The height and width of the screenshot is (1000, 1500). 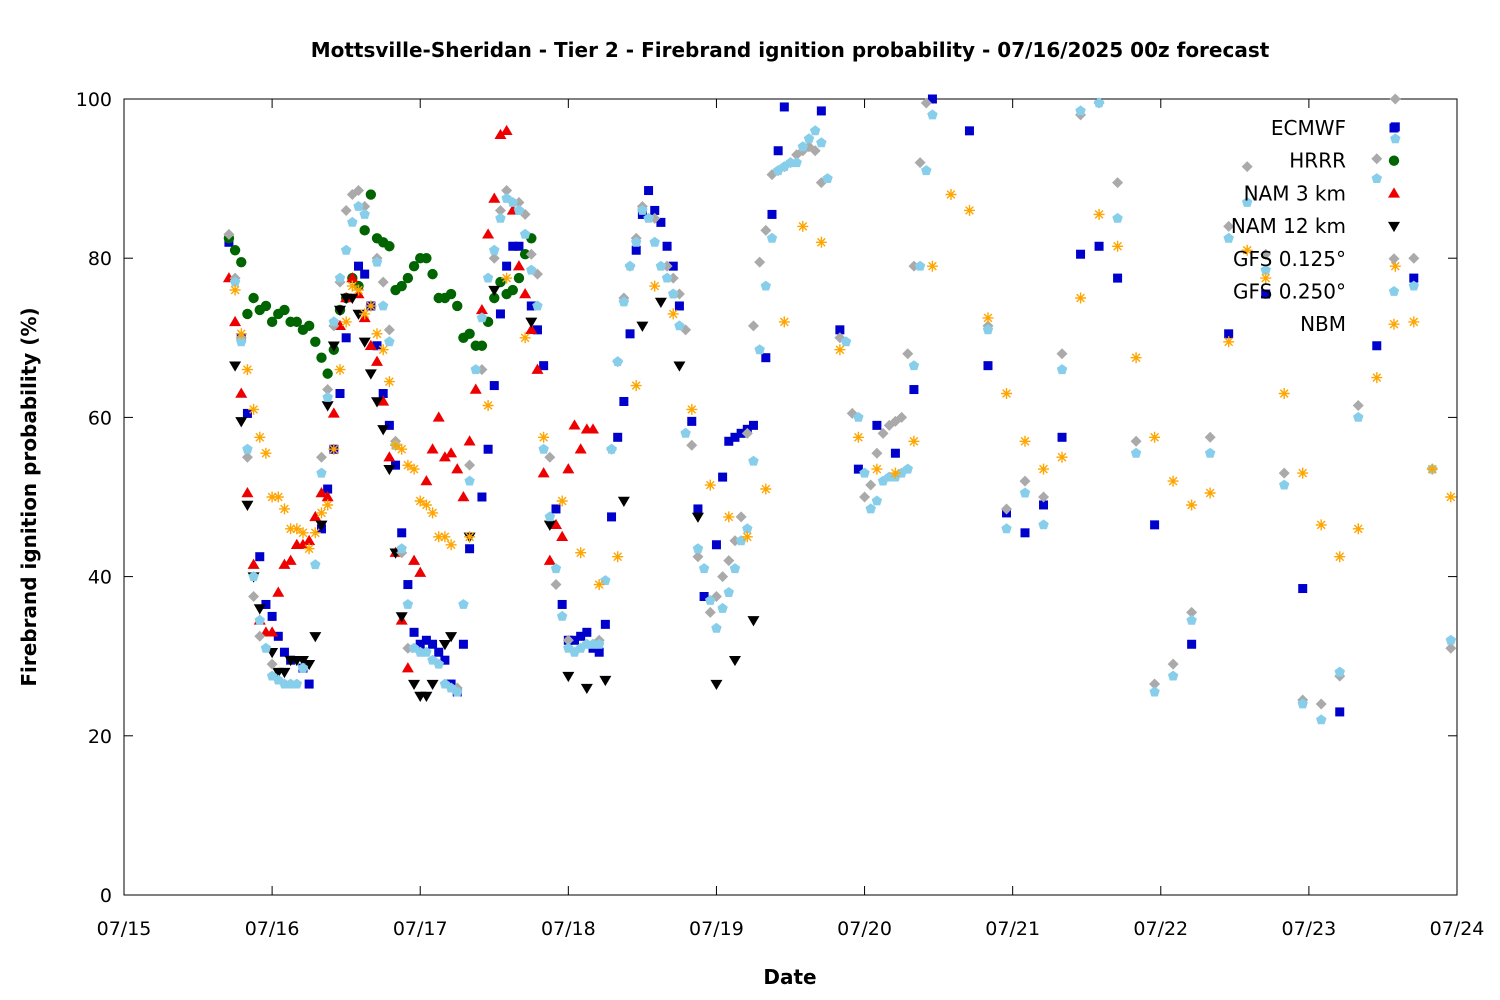 I want to click on x-tick-label: 07/23, so click(x=1309, y=929).